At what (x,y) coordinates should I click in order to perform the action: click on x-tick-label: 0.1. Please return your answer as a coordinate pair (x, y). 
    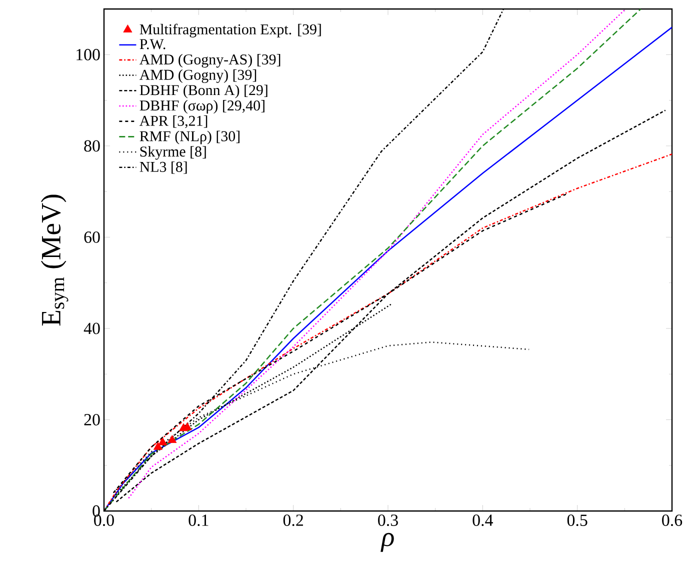
    Looking at the image, I should click on (198, 520).